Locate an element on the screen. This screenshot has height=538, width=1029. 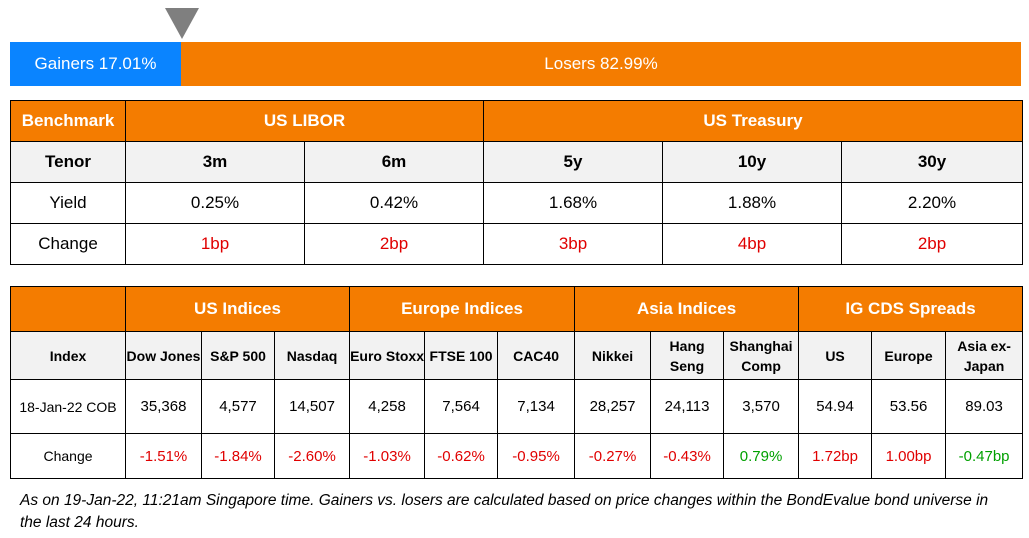
tenor-row: Tenor 3m 6m 5y 10y 30y is located at coordinates (517, 162).